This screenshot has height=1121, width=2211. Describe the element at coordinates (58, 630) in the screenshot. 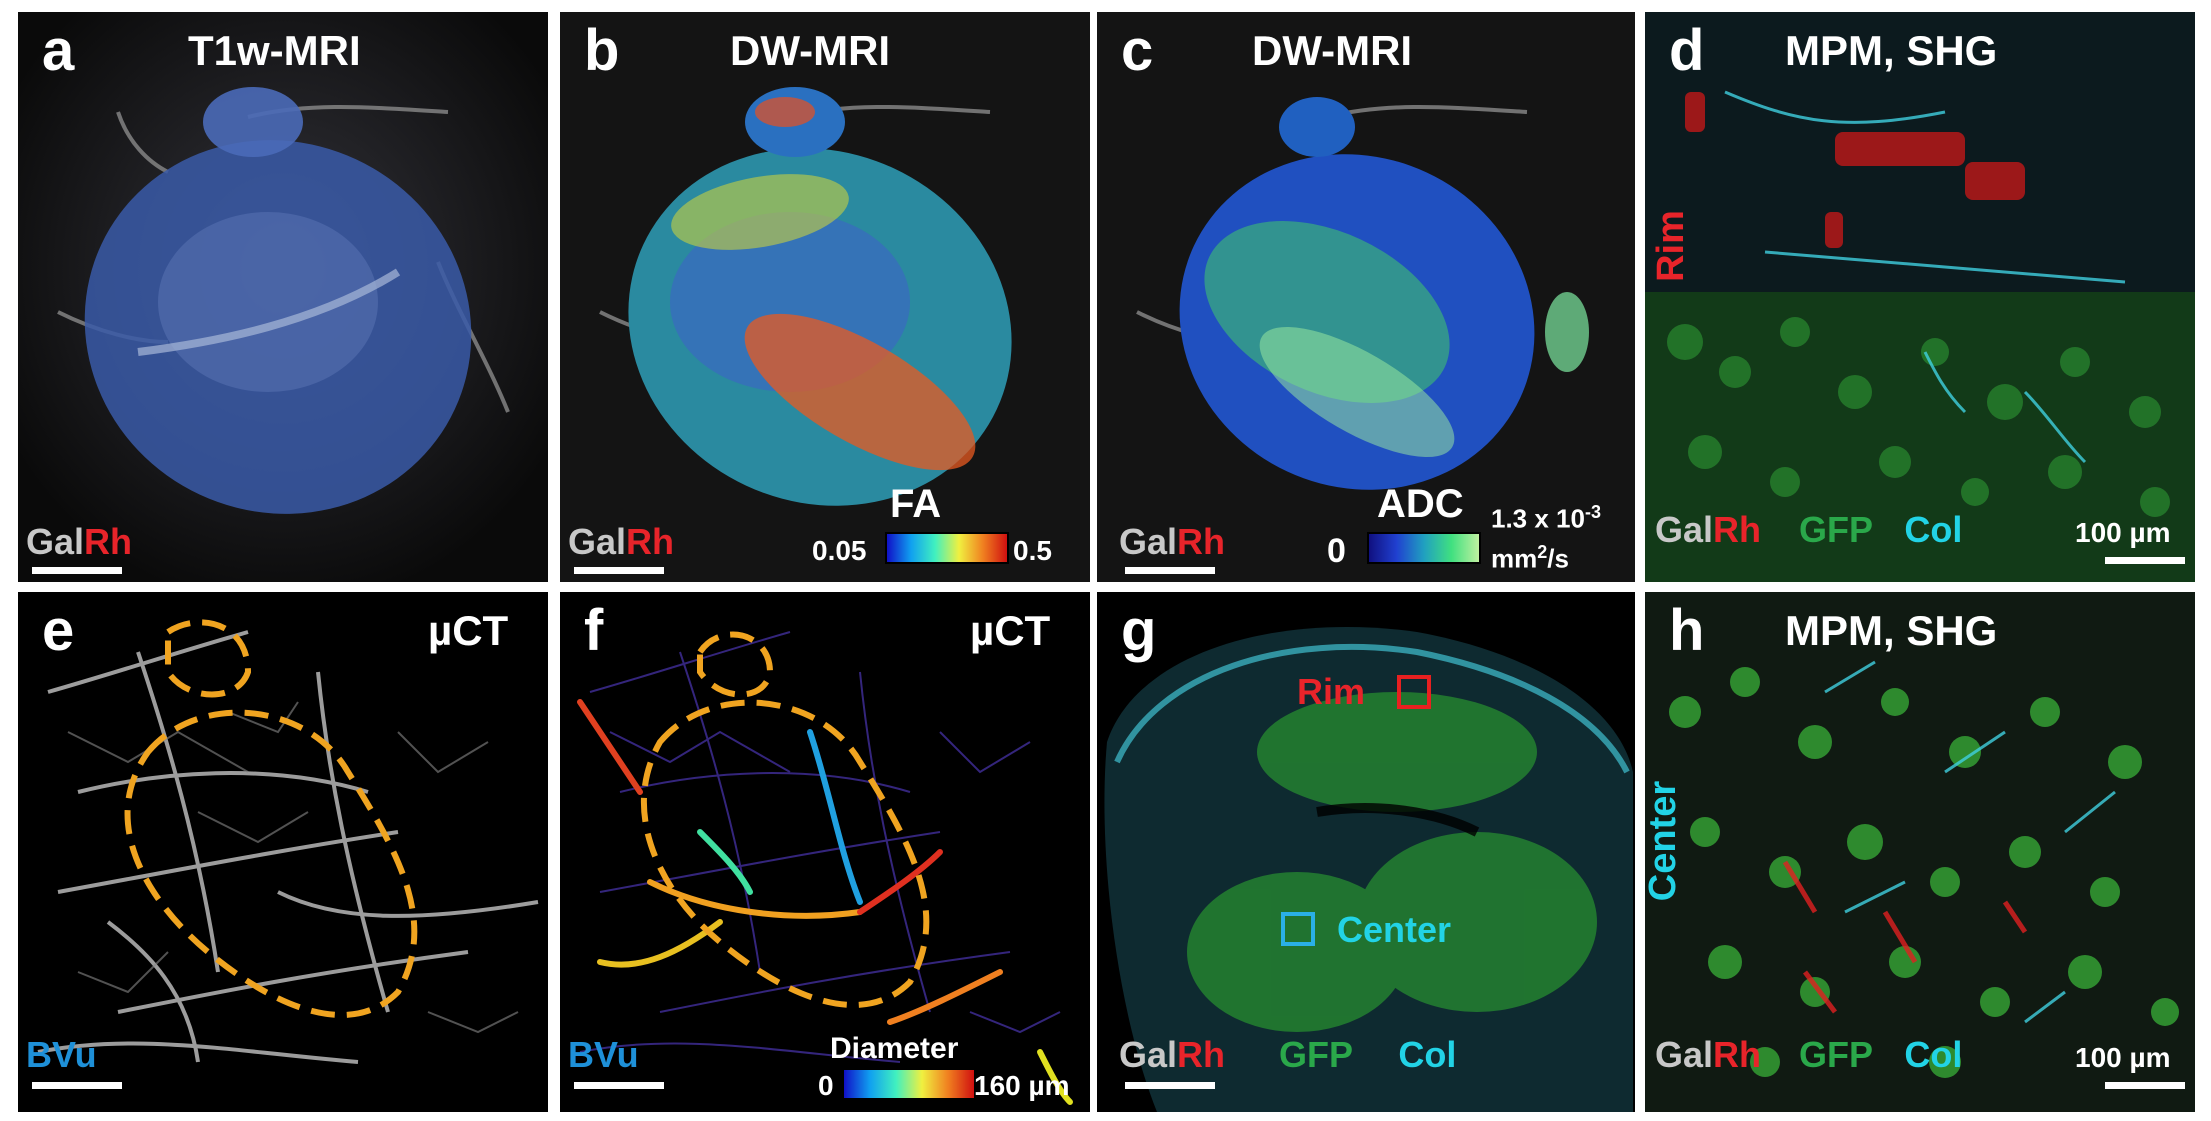

I see `panel-letter: e` at that location.